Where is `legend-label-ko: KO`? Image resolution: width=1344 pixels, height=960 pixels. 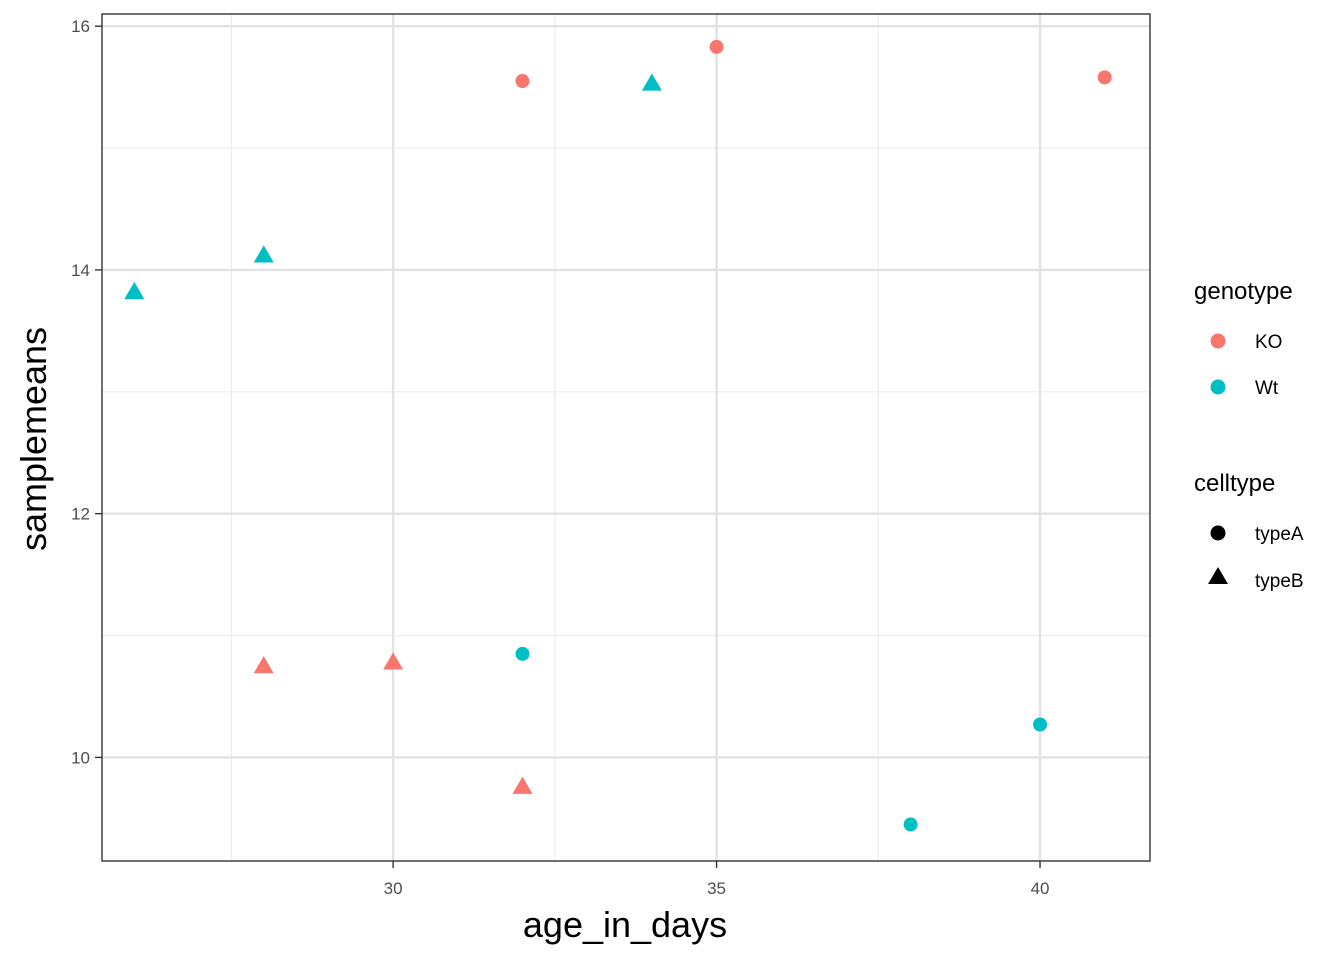
legend-label-ko: KO is located at coordinates (1268, 342).